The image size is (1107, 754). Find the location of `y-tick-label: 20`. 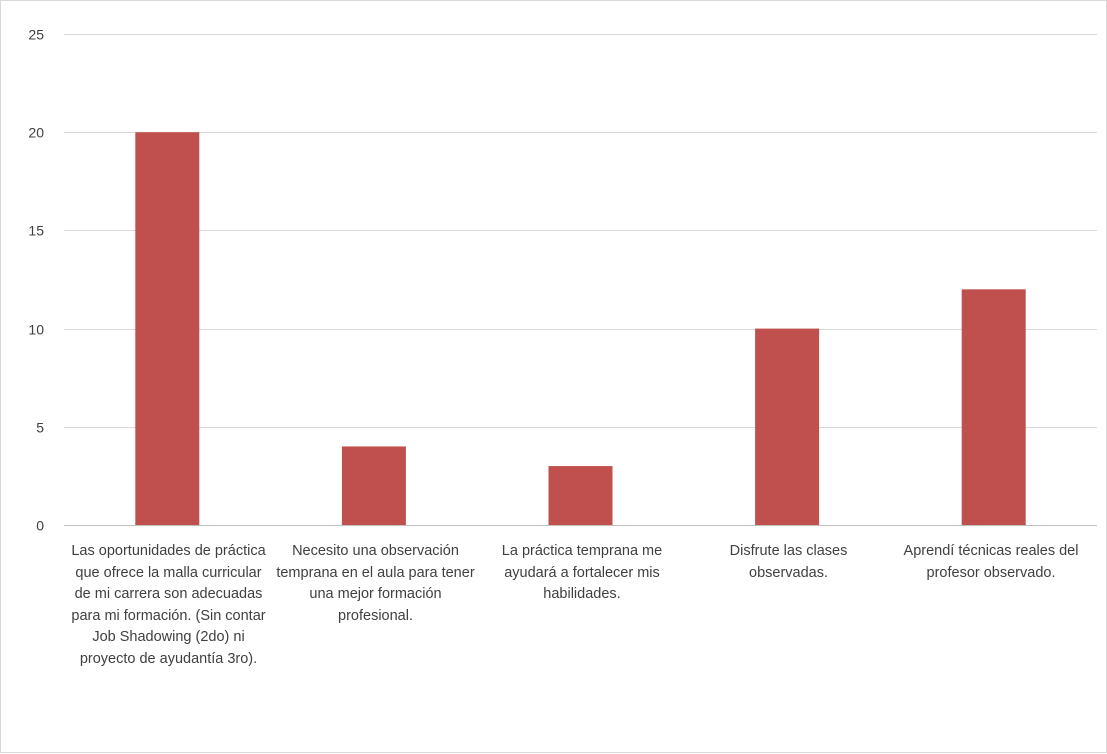

y-tick-label: 20 is located at coordinates (36, 133).